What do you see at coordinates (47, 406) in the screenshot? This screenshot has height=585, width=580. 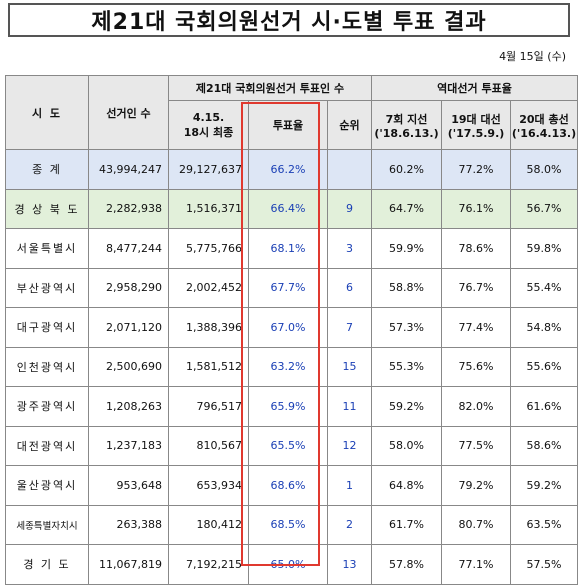 I see `cell-region: 광주광역시` at bounding box center [47, 406].